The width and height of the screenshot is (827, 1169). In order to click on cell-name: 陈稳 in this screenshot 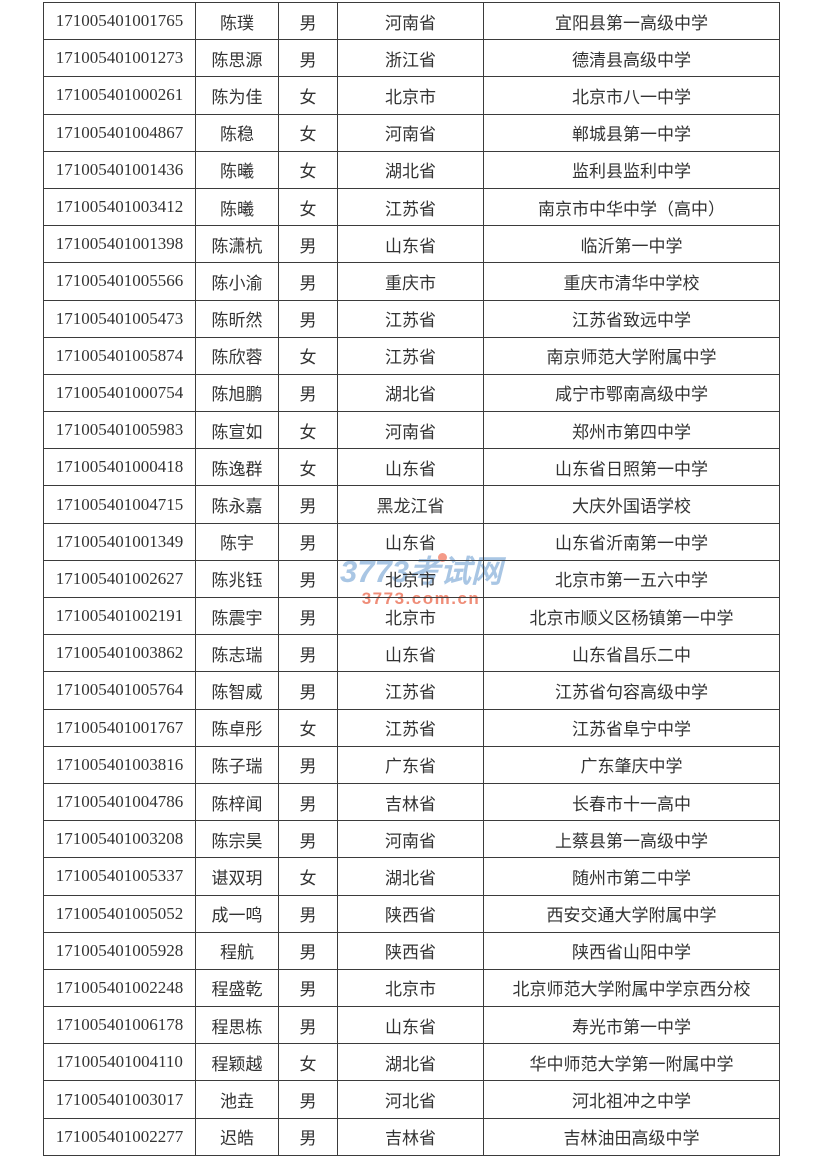, I will do `click(237, 132)`.